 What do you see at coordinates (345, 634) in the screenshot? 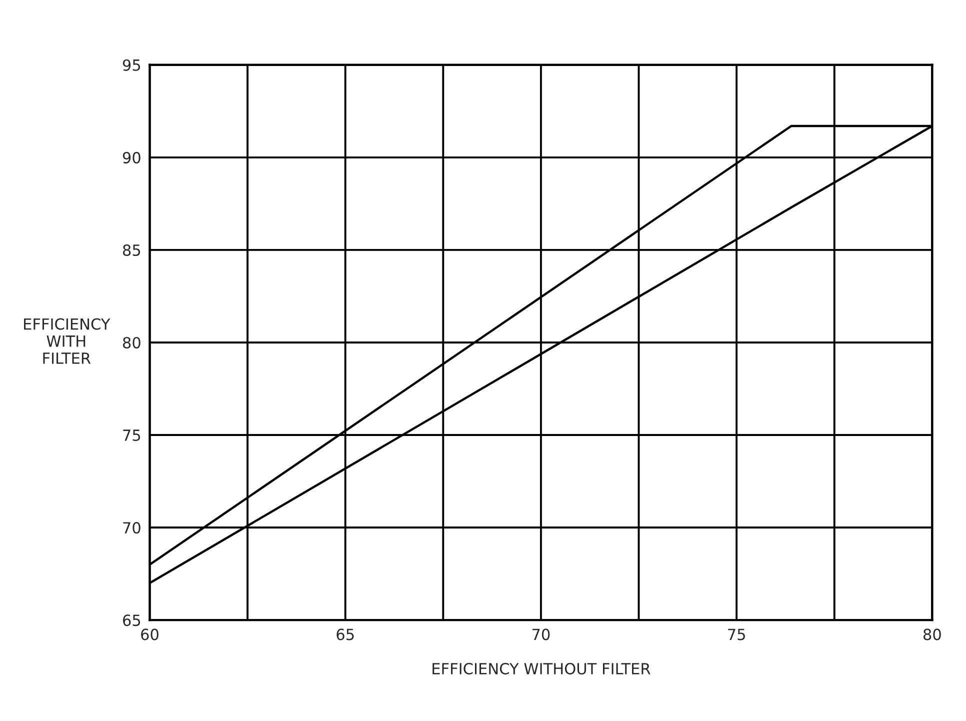
I see `x-tick-label: 65` at bounding box center [345, 634].